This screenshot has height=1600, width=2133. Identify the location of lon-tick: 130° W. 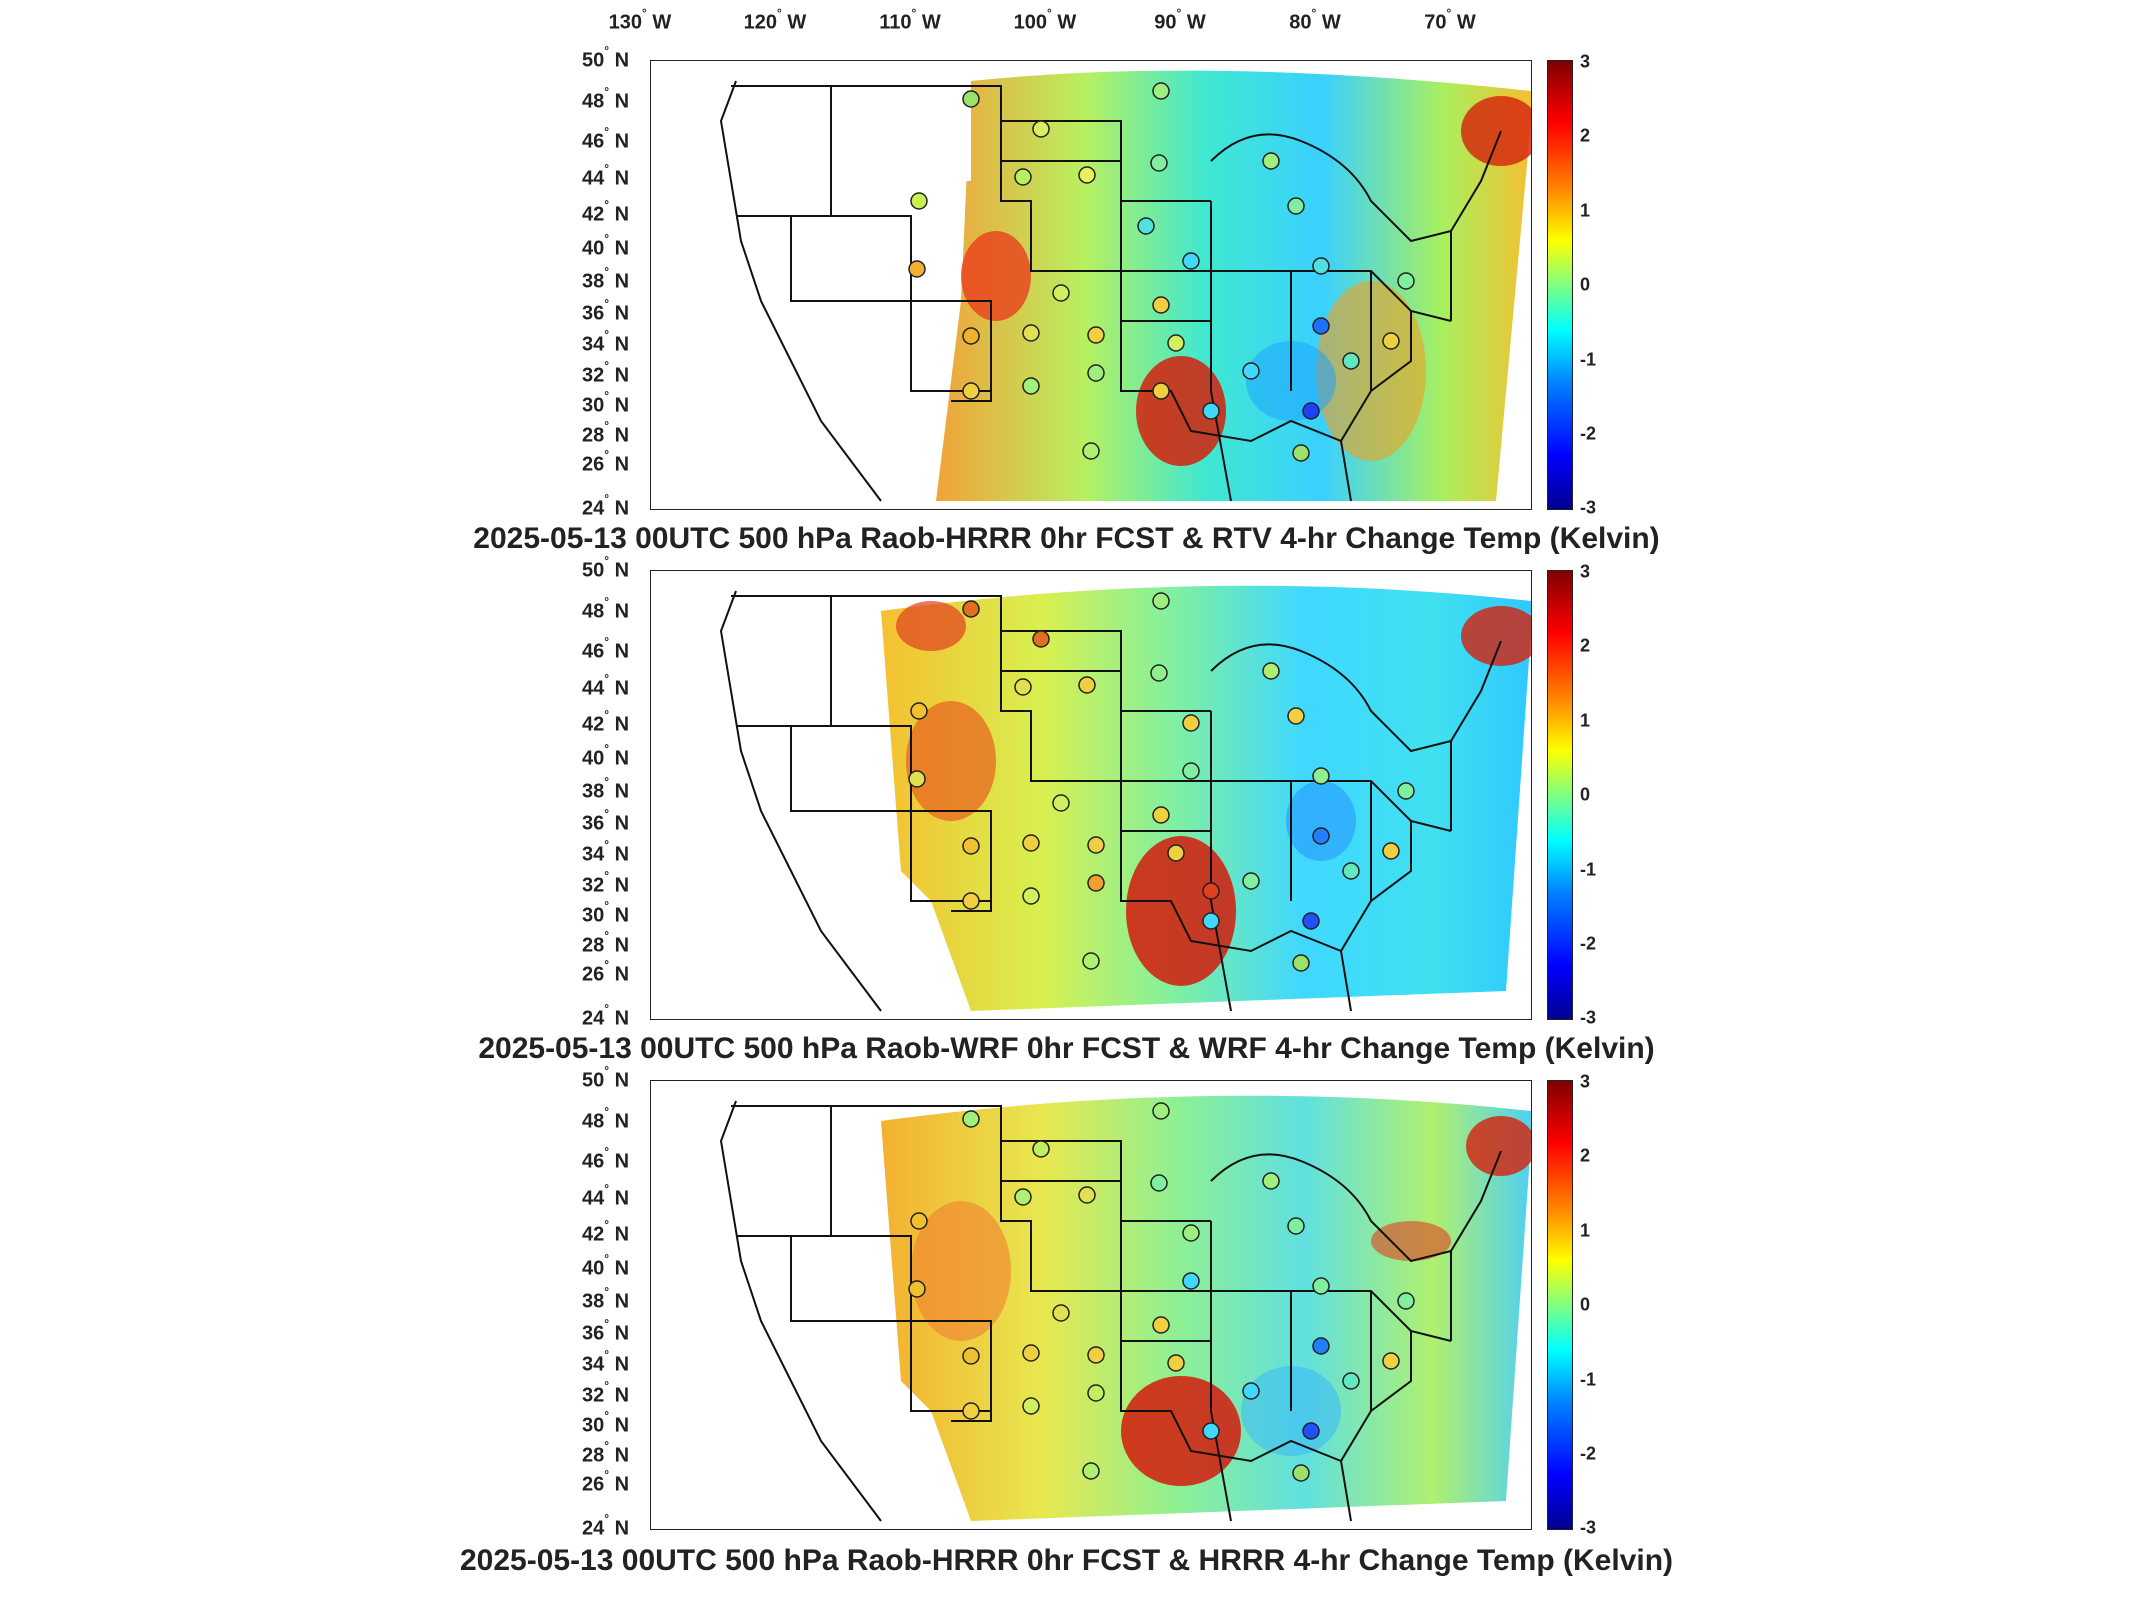
(640, 20).